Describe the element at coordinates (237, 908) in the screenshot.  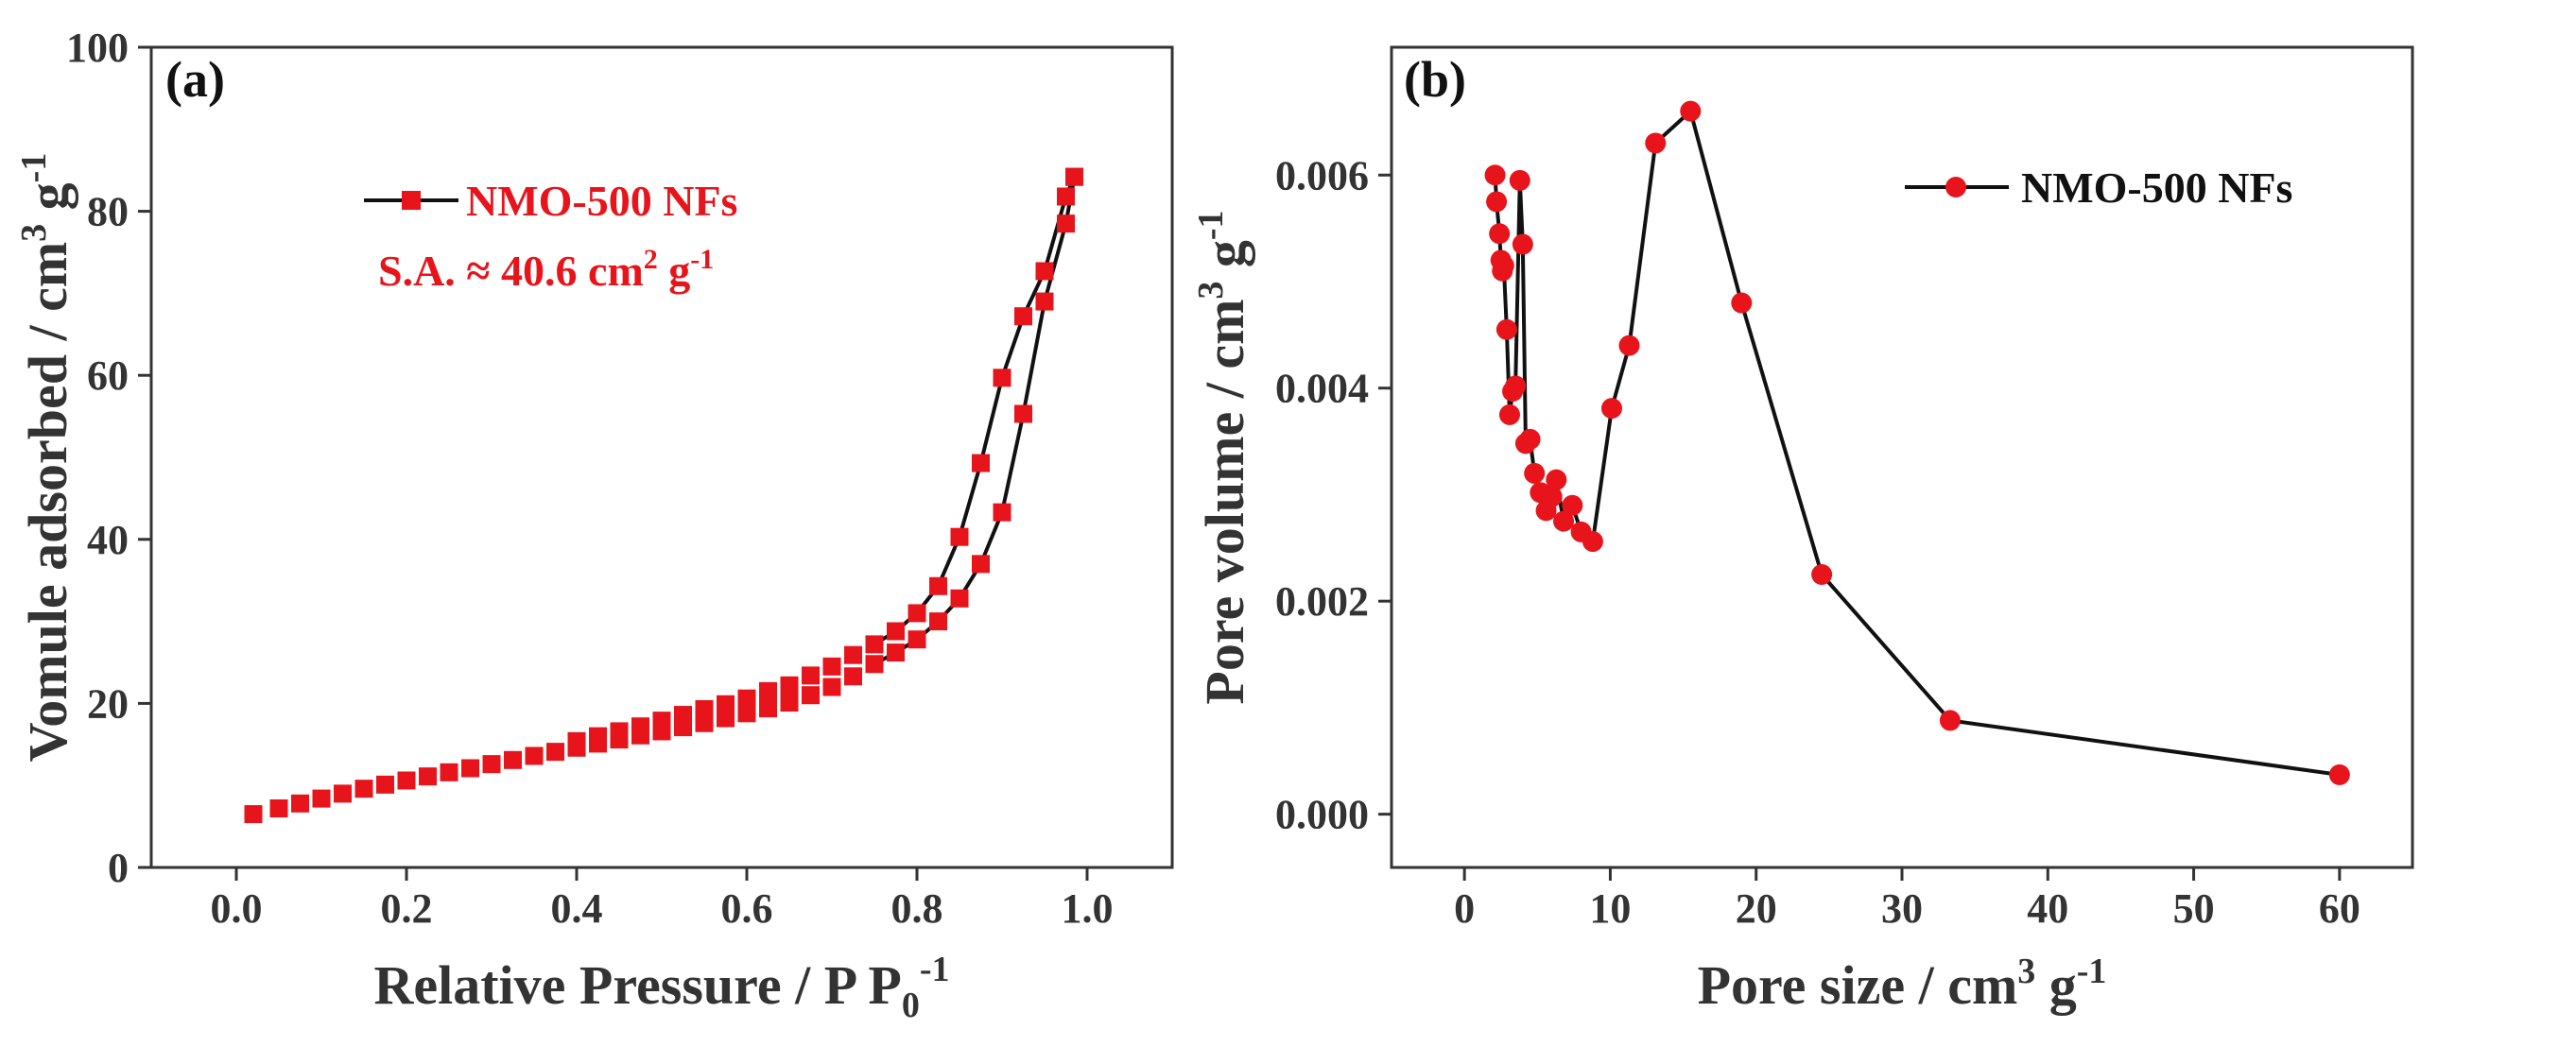
I see `a-x-tick-label: 0.0` at that location.